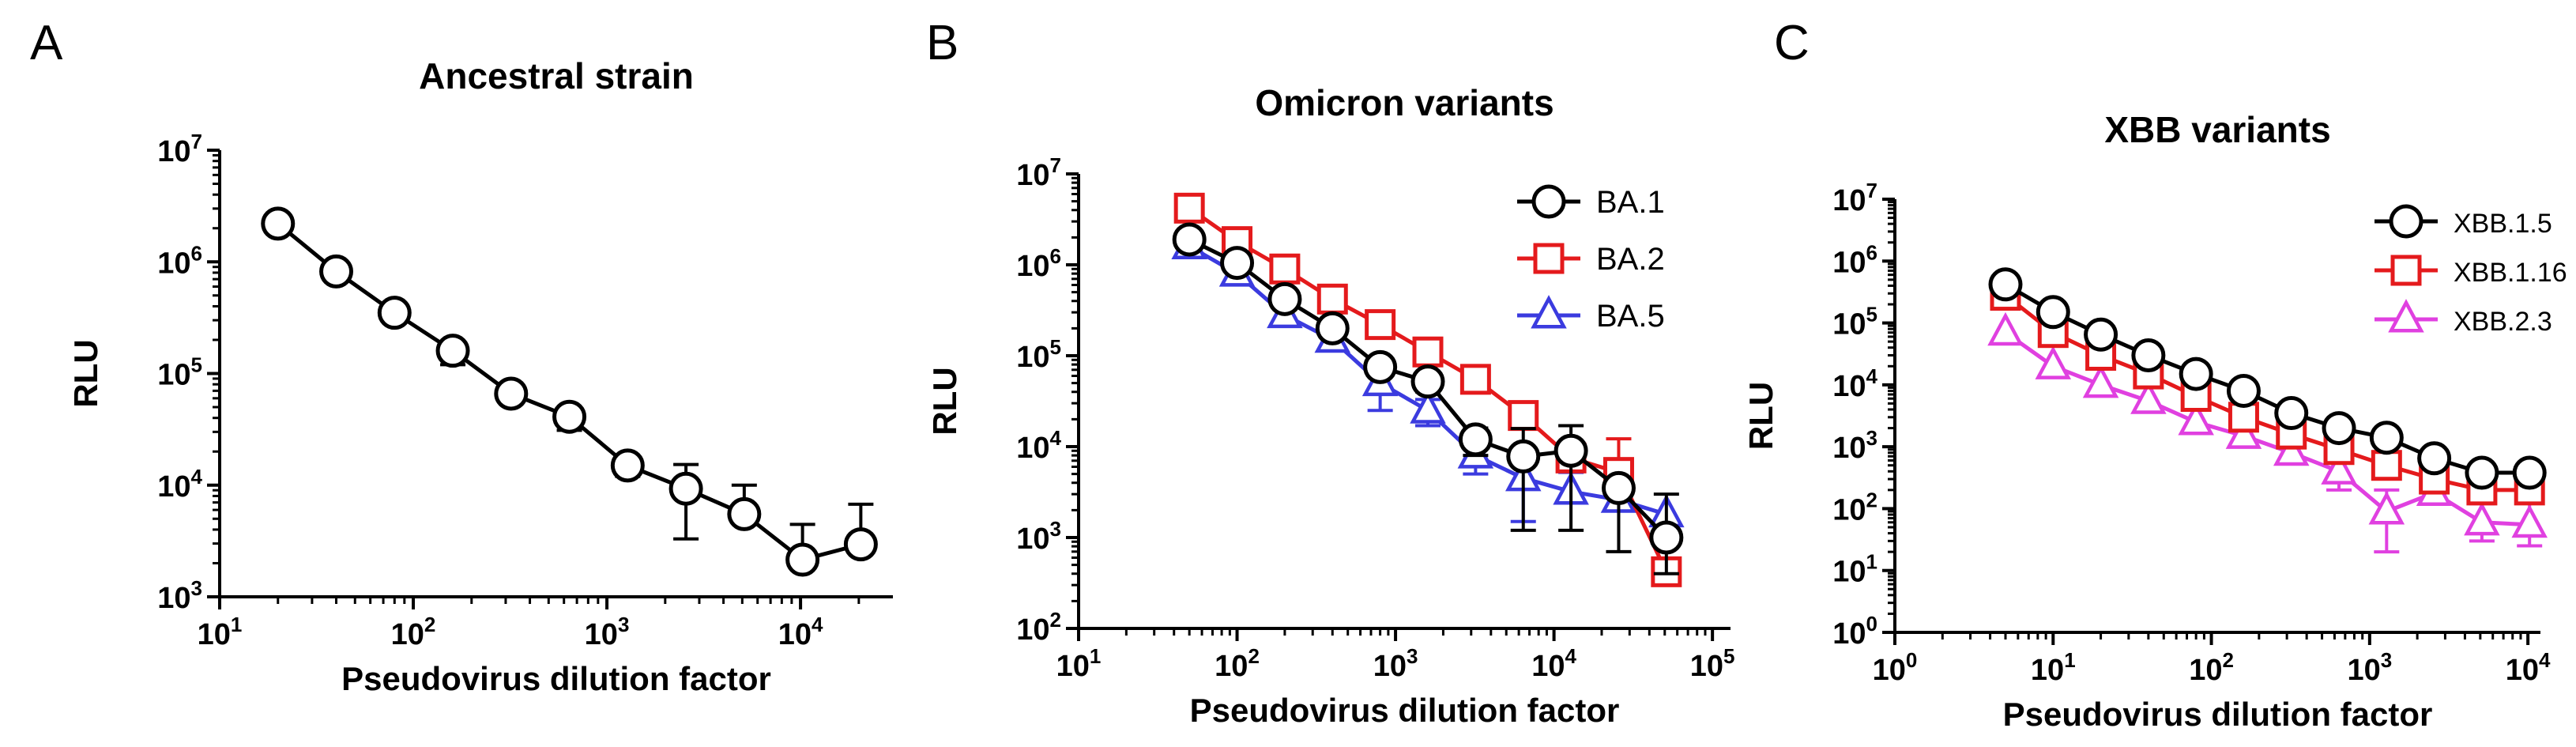 The width and height of the screenshot is (2576, 747). Describe the element at coordinates (1895, 667) in the screenshot. I see `x-tick-label: 10⁰` at that location.